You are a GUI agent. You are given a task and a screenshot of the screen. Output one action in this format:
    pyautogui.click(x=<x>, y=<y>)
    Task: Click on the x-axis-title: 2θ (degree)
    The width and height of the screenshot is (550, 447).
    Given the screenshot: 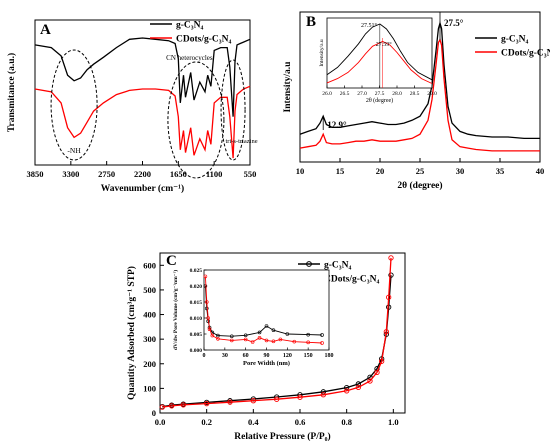 What is the action you would take?
    pyautogui.click(x=419, y=185)
    